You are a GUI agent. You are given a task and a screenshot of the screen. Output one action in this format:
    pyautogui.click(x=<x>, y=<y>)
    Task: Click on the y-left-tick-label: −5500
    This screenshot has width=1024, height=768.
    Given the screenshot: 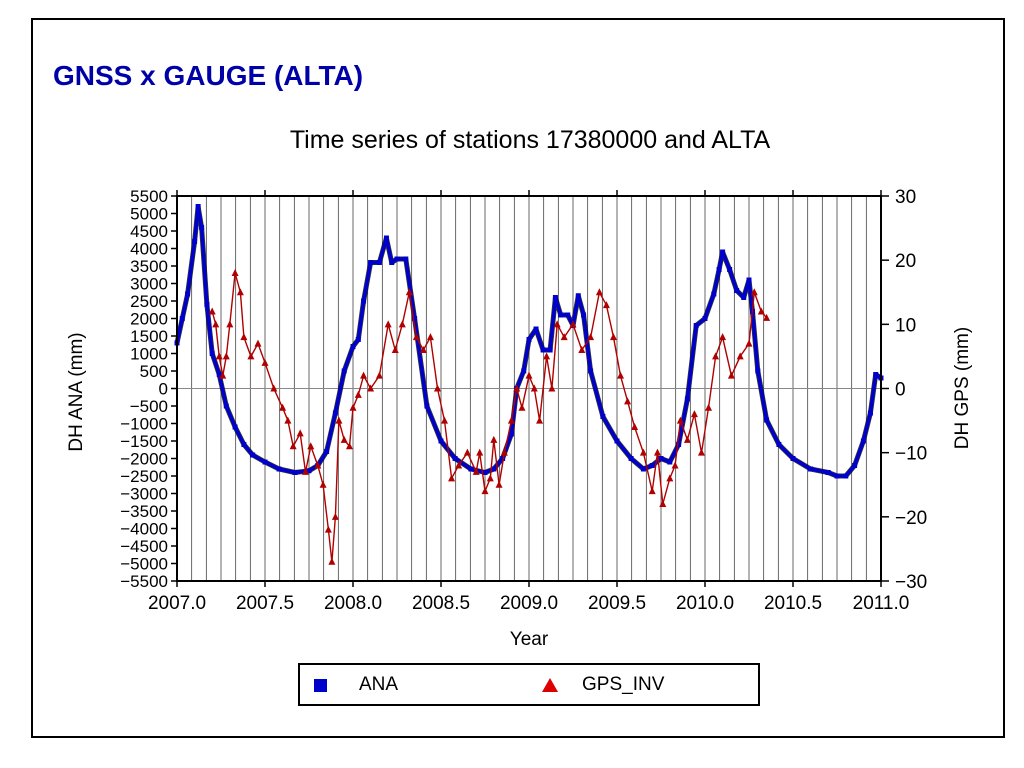 What is the action you would take?
    pyautogui.click(x=144, y=581)
    